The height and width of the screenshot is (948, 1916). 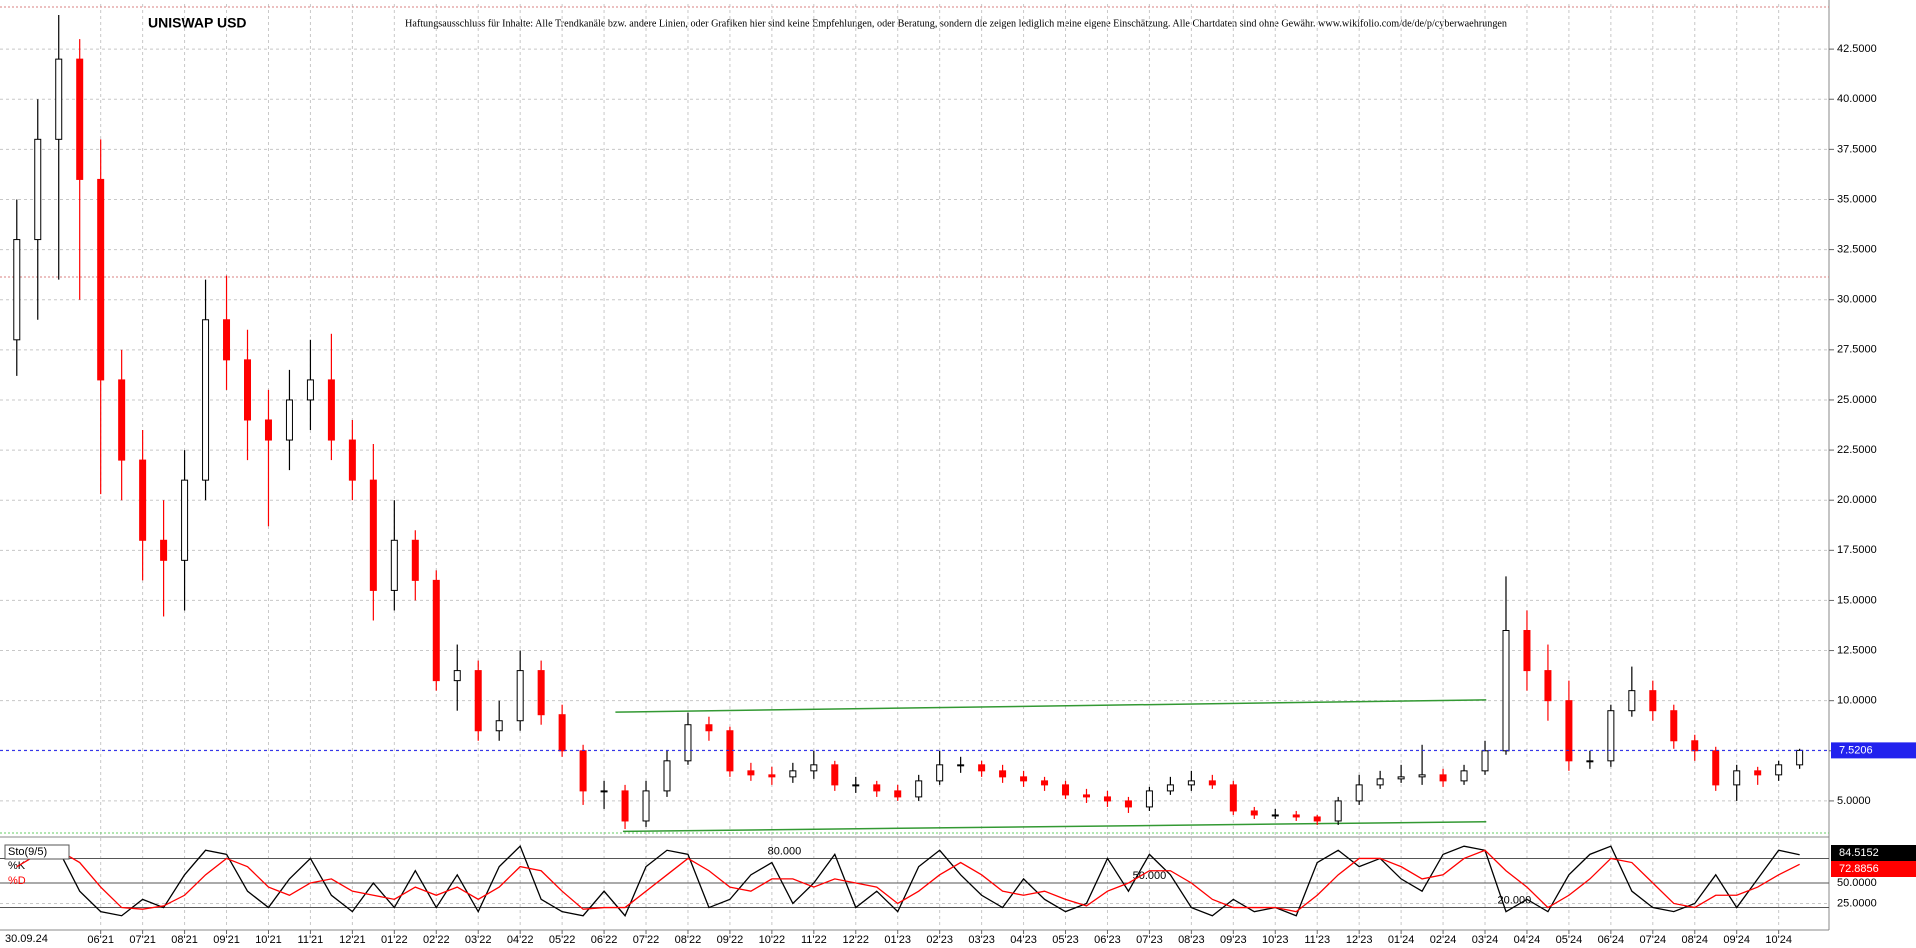 What do you see at coordinates (1857, 600) in the screenshot?
I see `y-tick-label: 15.0000` at bounding box center [1857, 600].